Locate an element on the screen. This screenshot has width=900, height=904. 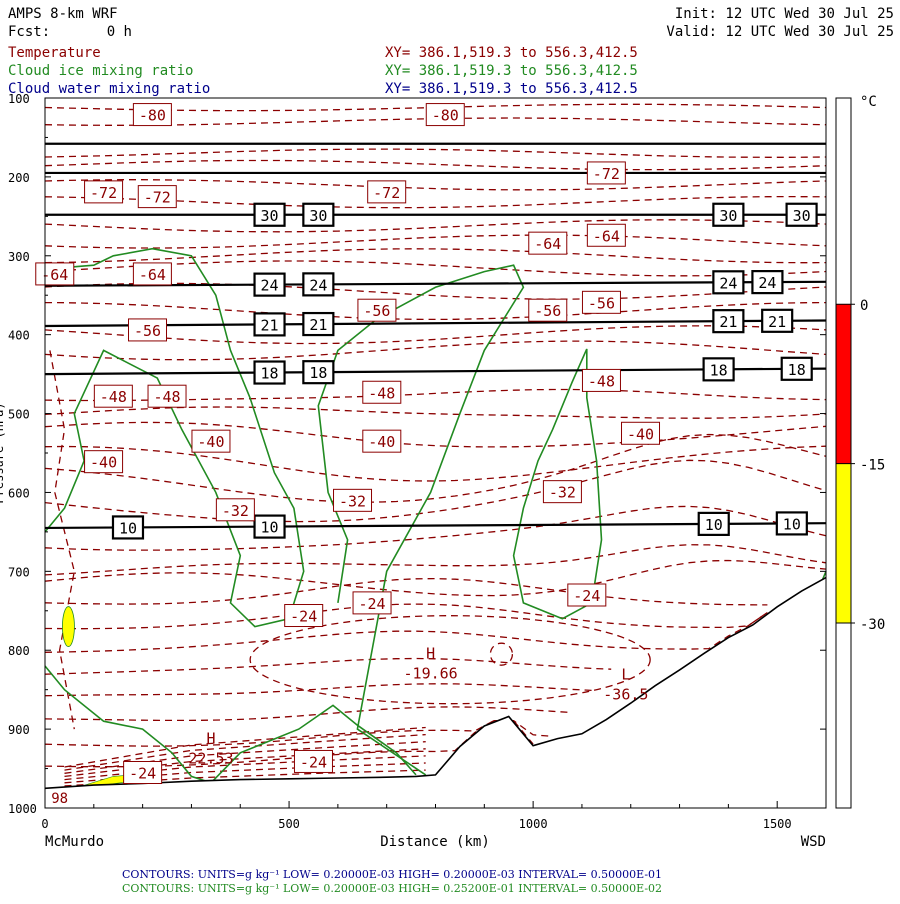
field-xy-1: XY= 386.1,519.3 to 556.3,412.5 is located at coordinates (511, 71).